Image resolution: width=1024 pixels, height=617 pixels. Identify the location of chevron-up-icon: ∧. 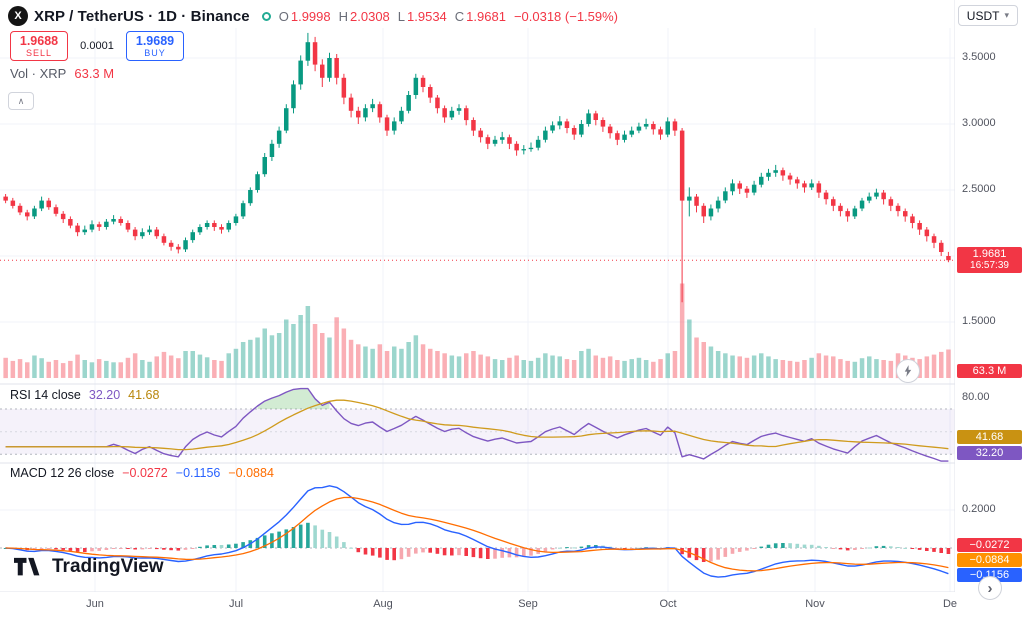
(21, 100).